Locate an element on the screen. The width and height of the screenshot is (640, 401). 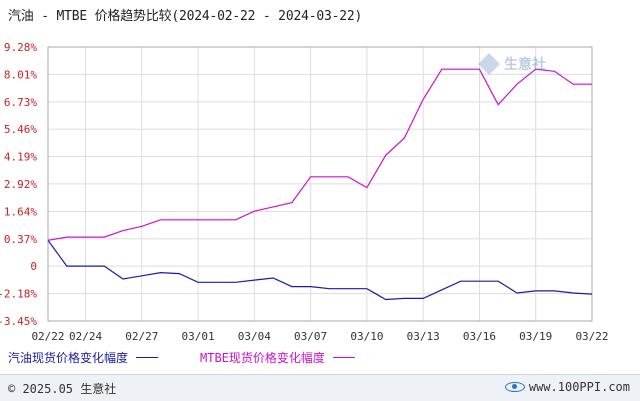
watermark-logo: 生意社 is located at coordinates (512, 64).